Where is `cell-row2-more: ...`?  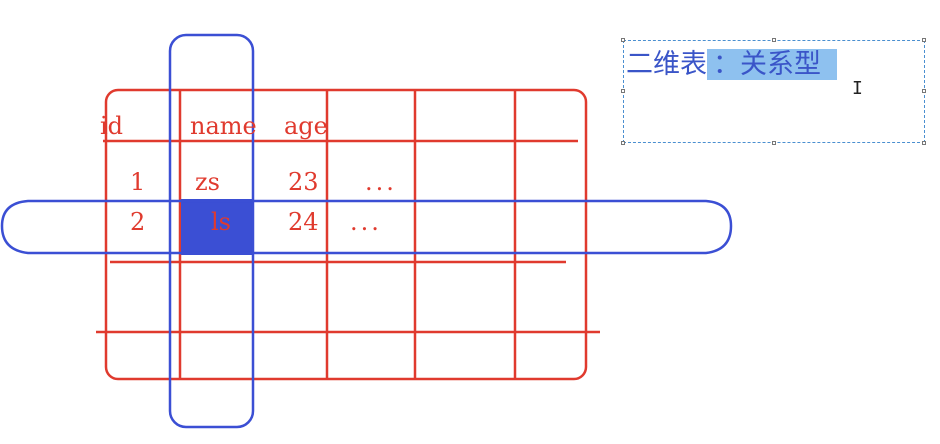
cell-row2-more: ... is located at coordinates (366, 222).